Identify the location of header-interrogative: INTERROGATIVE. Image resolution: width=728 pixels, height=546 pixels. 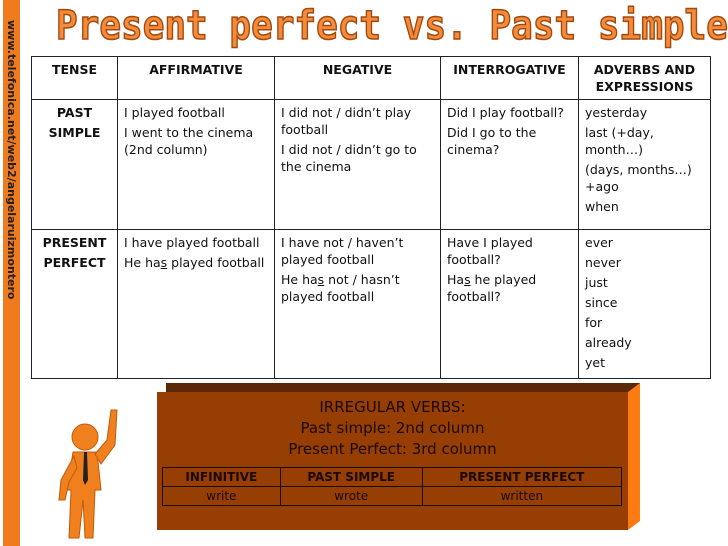
(509, 78).